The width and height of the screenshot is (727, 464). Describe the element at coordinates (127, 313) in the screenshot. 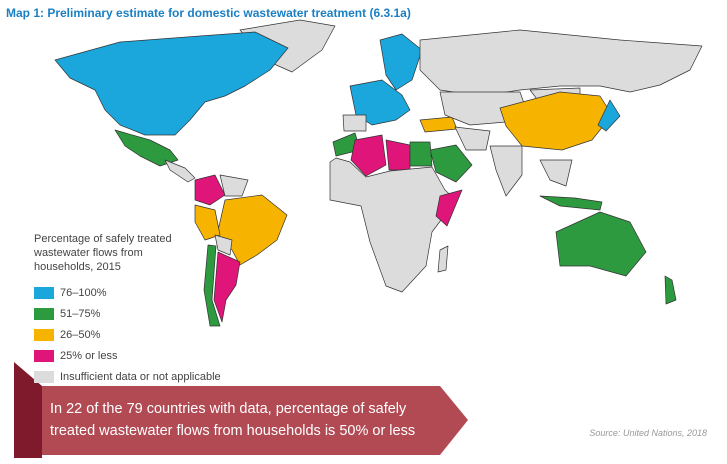

I see `legend-item: 51–75%` at that location.